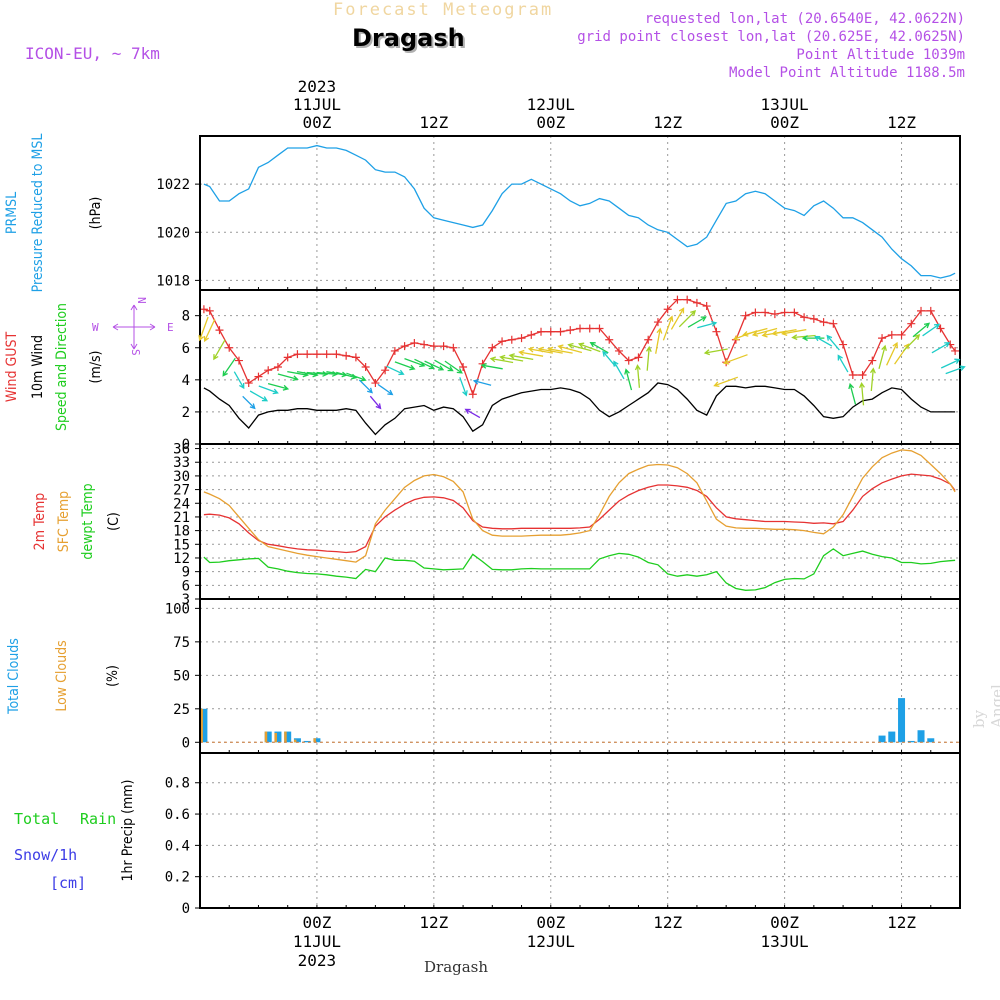 Image resolution: width=1000 pixels, height=1000 pixels. I want to click on model-label: ICON-EU, ~ 7km, so click(92, 53).